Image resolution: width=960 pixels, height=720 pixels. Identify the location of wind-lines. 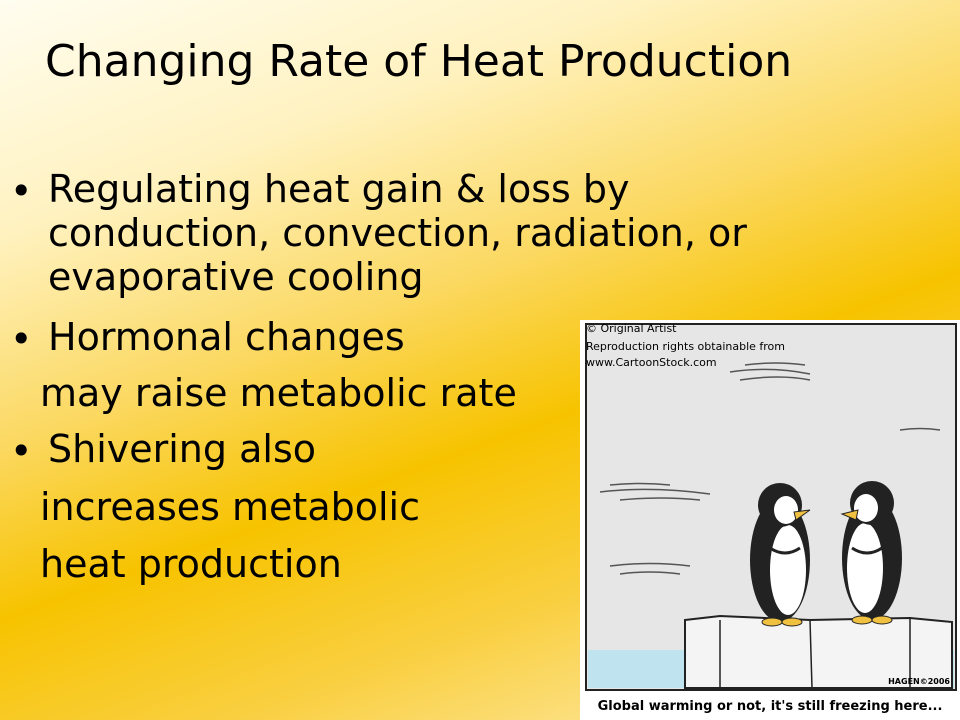
(770, 468).